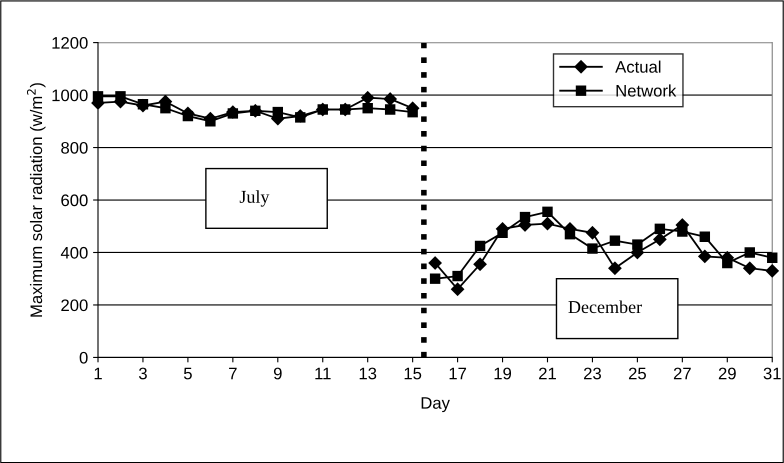 Image resolution: width=784 pixels, height=463 pixels. Describe the element at coordinates (637, 374) in the screenshot. I see `x-tick-label: 25` at that location.